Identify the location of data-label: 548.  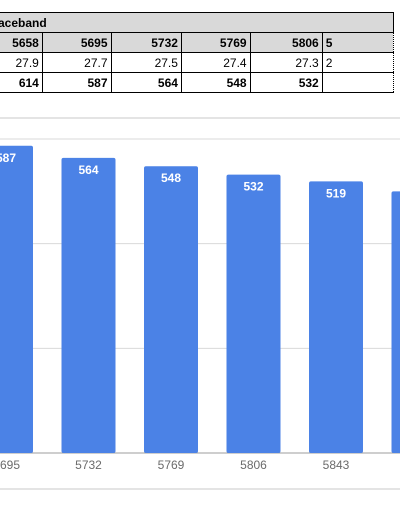
(171, 178).